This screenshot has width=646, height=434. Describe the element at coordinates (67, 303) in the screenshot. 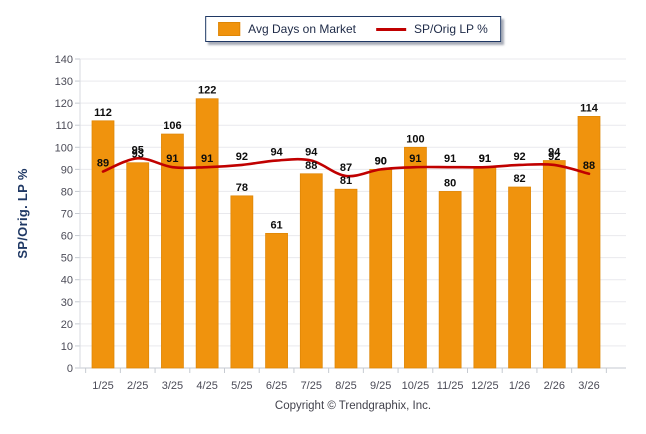

I see `y-tick-label: 30` at that location.